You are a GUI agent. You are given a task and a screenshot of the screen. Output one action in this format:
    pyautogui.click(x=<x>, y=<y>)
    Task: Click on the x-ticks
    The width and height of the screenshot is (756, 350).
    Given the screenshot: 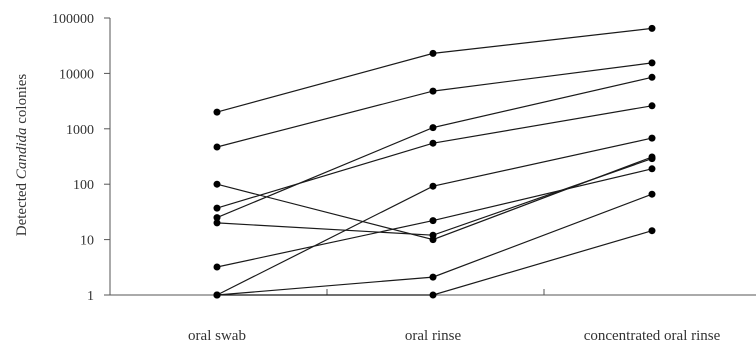 What is the action you would take?
    pyautogui.click(x=435, y=292)
    